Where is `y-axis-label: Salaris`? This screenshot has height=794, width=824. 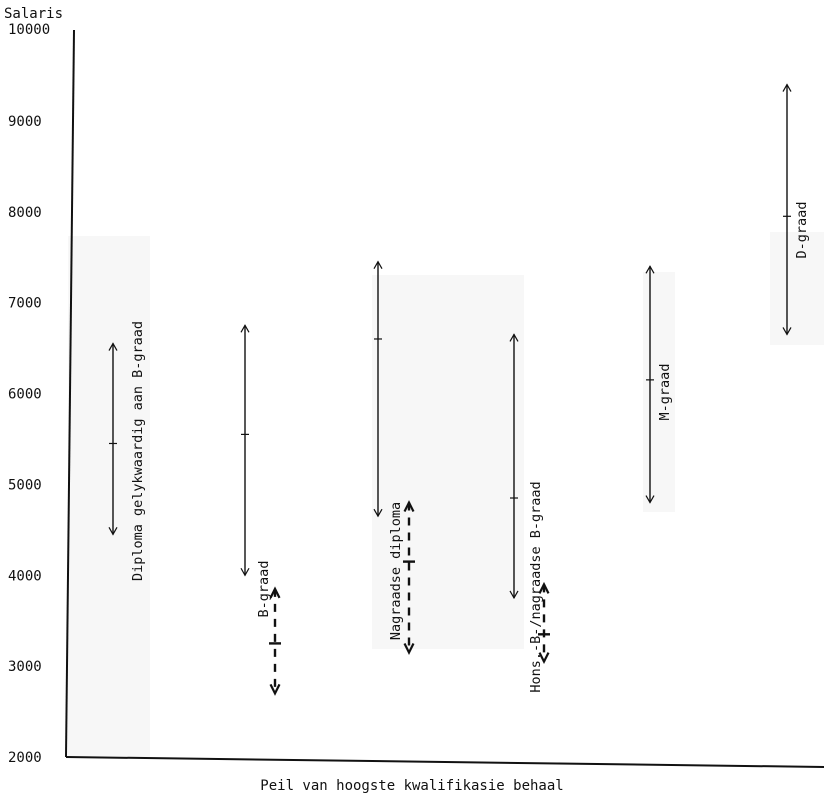 y-axis-label: Salaris is located at coordinates (33, 14).